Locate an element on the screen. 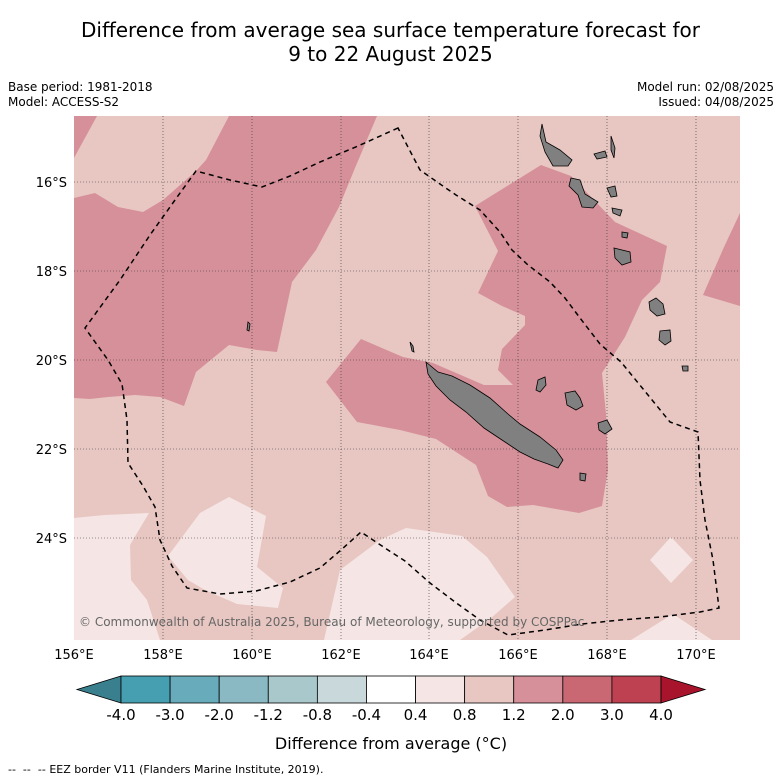 This screenshot has height=781, width=781. lon-label: 158°E is located at coordinates (163, 655).